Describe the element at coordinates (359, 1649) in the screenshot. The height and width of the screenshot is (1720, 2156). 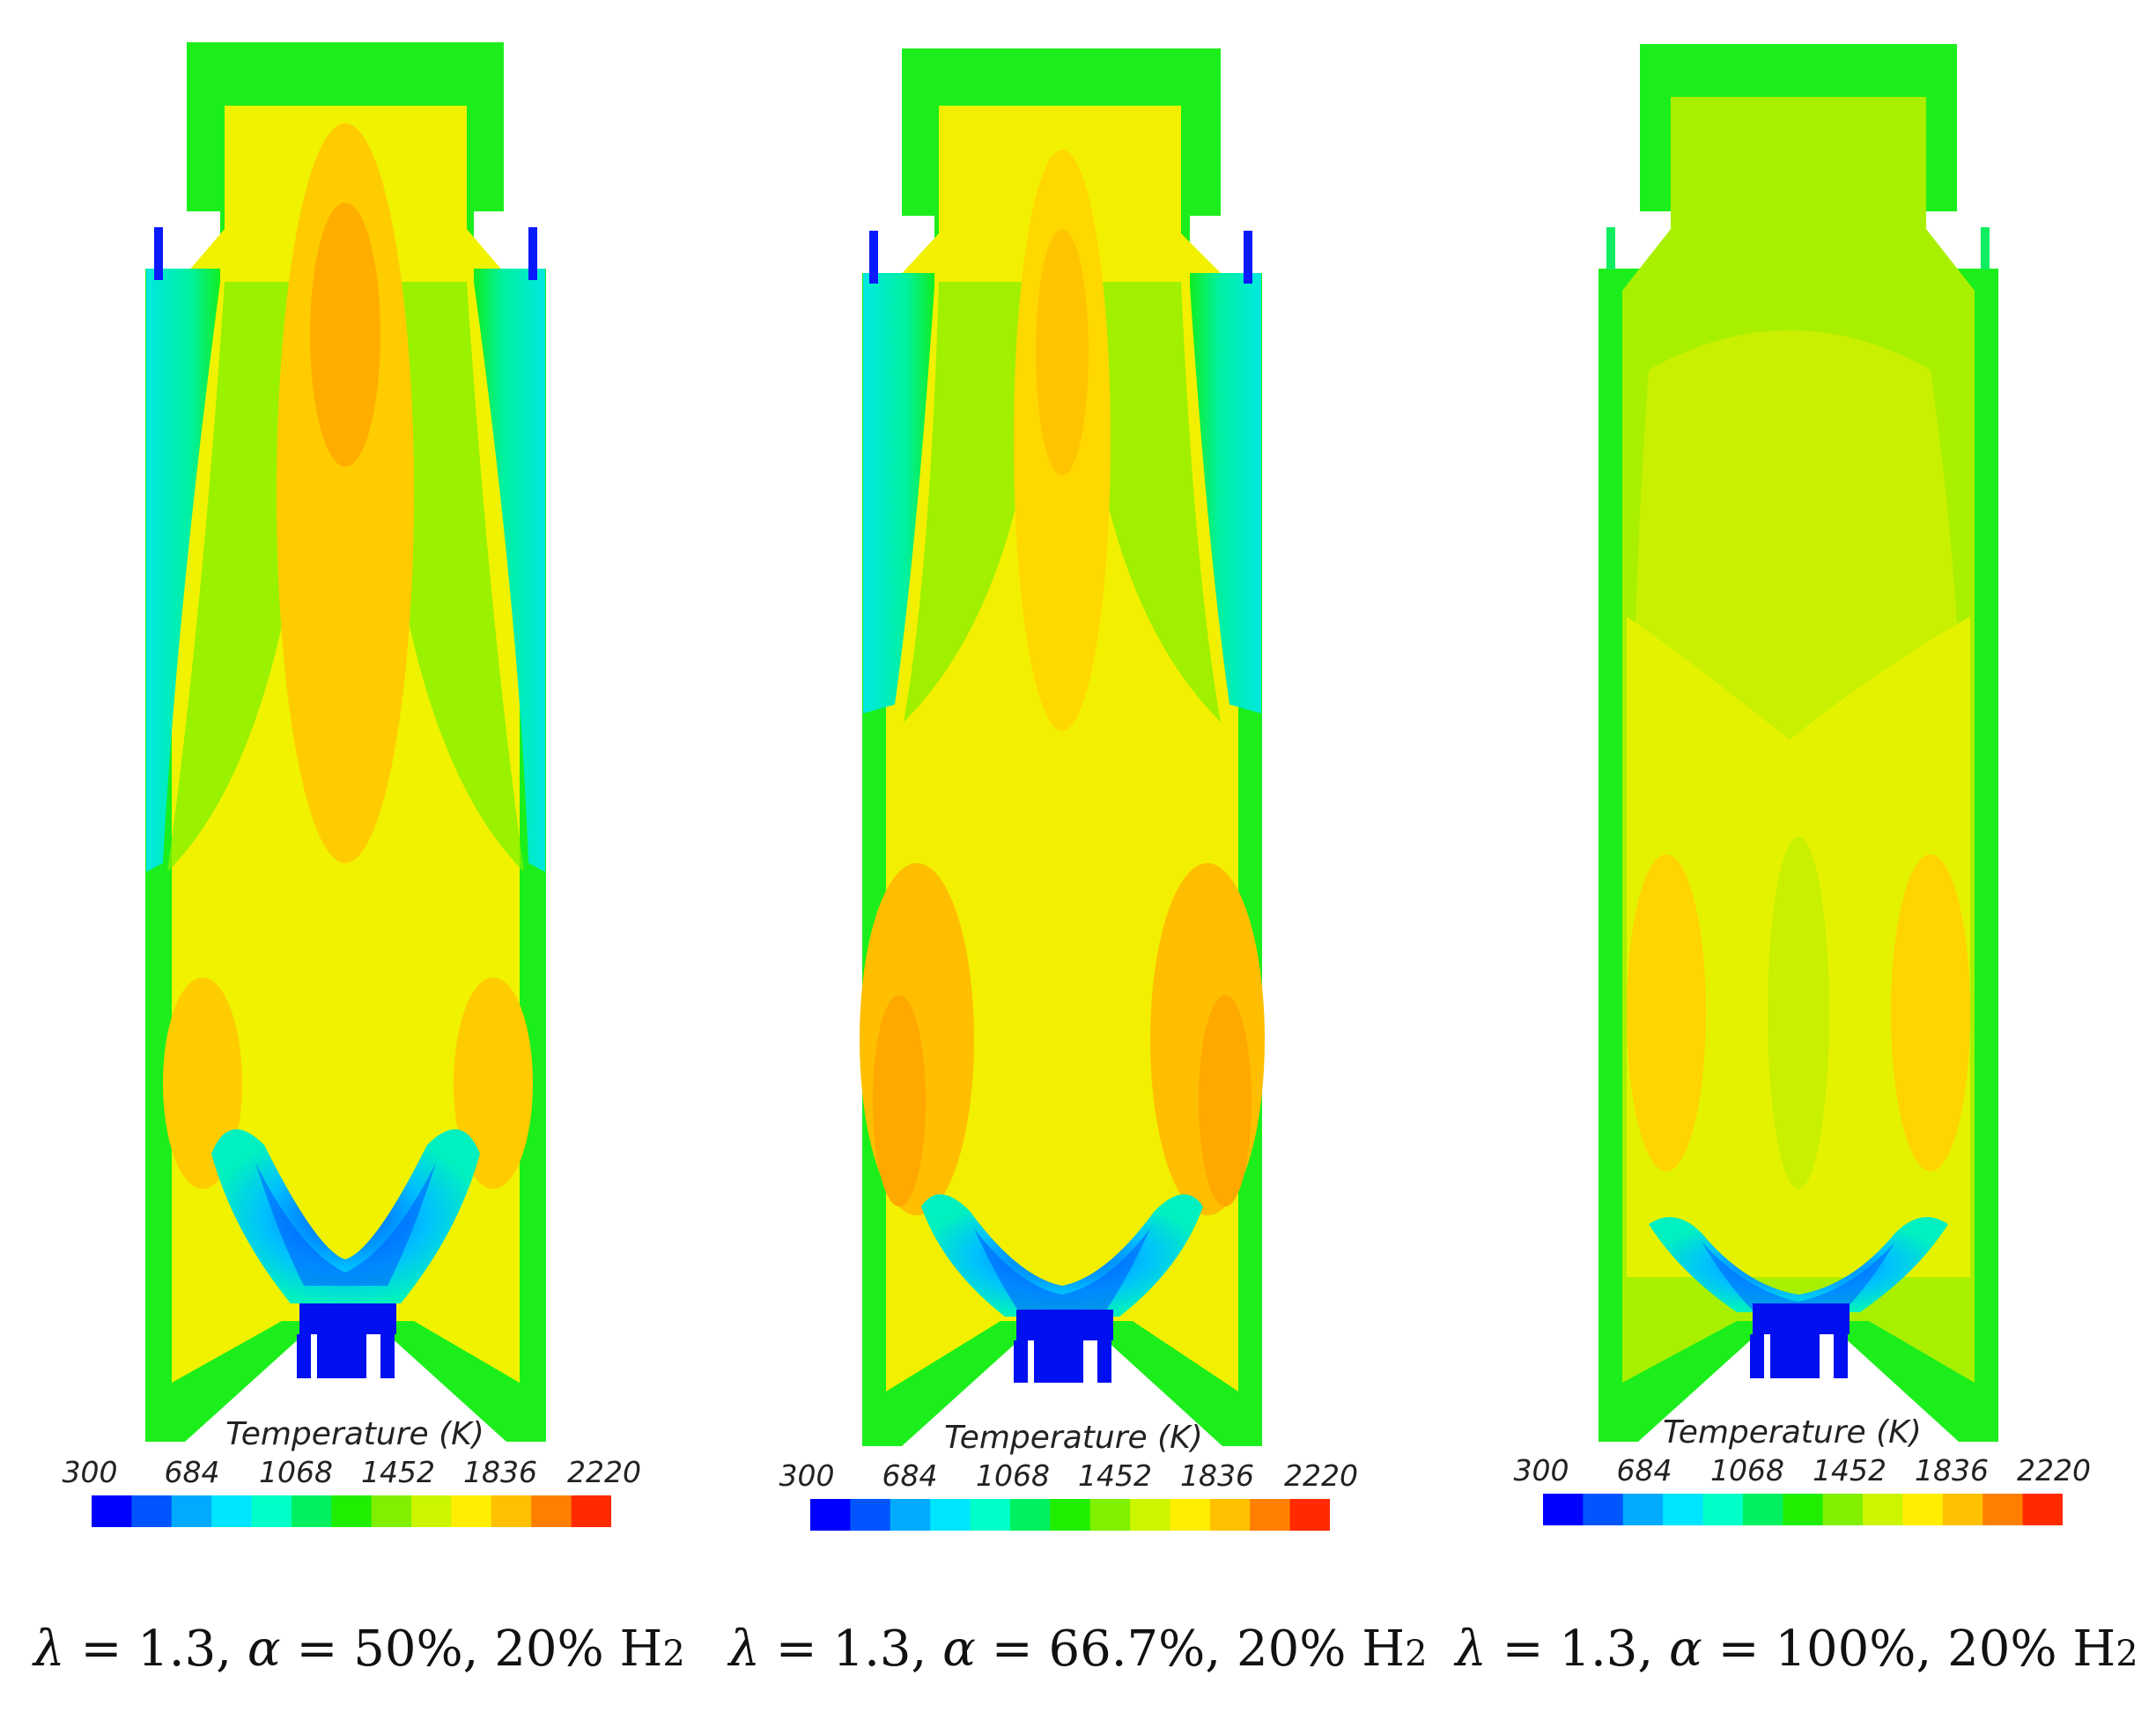
I see `caption-1: λ = 1.3, α = 50%, 20% H2` at that location.